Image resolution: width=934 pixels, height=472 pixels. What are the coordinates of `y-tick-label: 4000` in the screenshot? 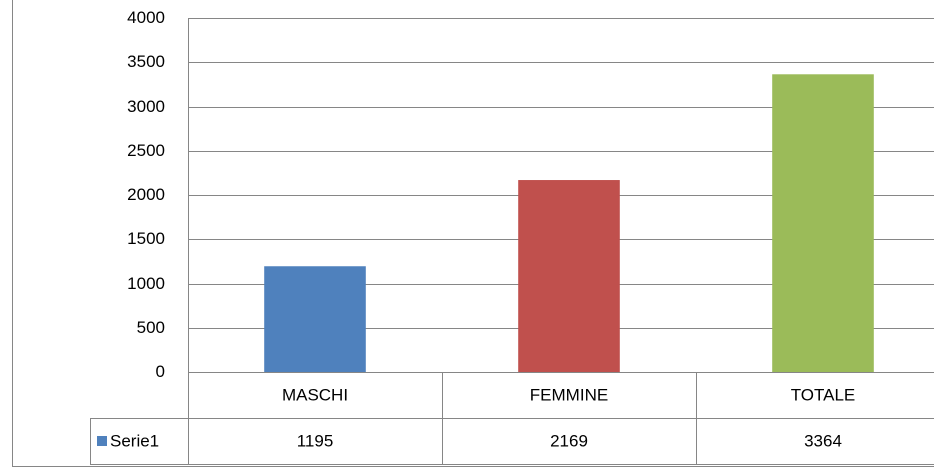 It's located at (146, 17).